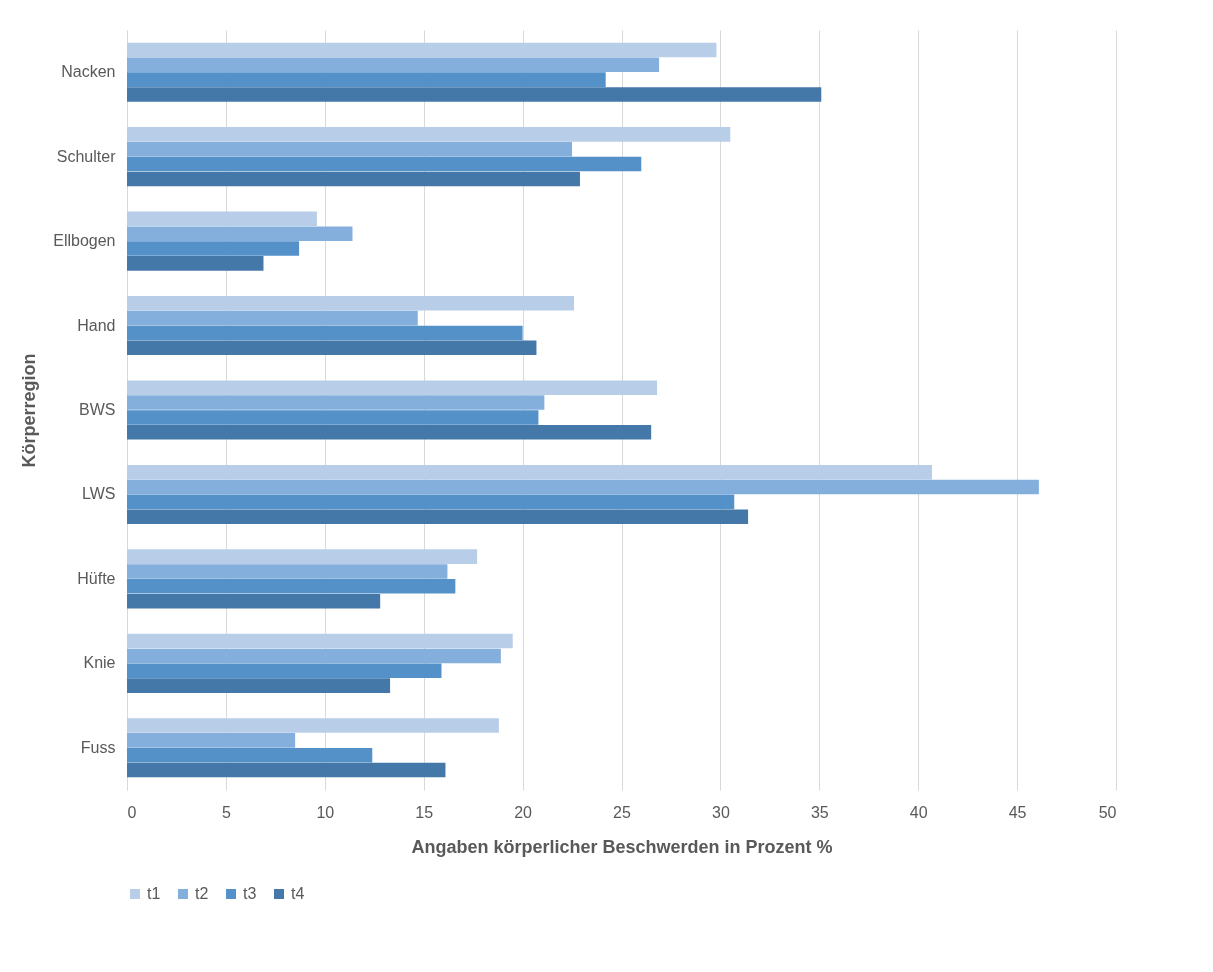  What do you see at coordinates (819, 812) in the screenshot?
I see `x-tick-label: 35` at bounding box center [819, 812].